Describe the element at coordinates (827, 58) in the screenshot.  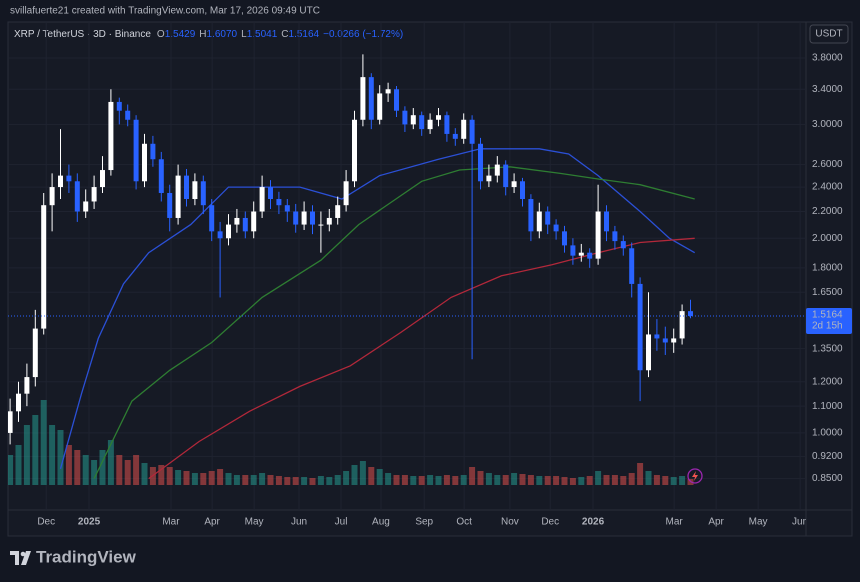
I see `y-tick-label: 3.8000` at that location.